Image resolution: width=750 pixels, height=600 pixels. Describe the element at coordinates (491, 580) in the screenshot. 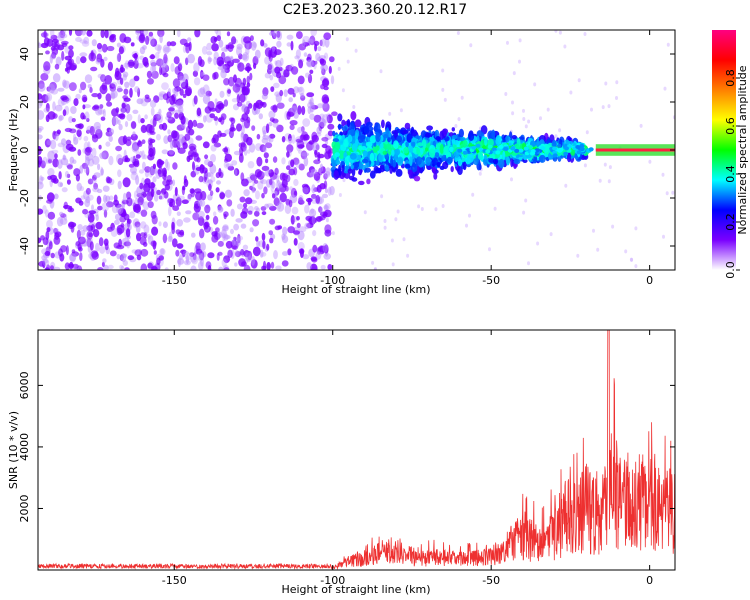

I see `x-tick-label: -50` at that location.